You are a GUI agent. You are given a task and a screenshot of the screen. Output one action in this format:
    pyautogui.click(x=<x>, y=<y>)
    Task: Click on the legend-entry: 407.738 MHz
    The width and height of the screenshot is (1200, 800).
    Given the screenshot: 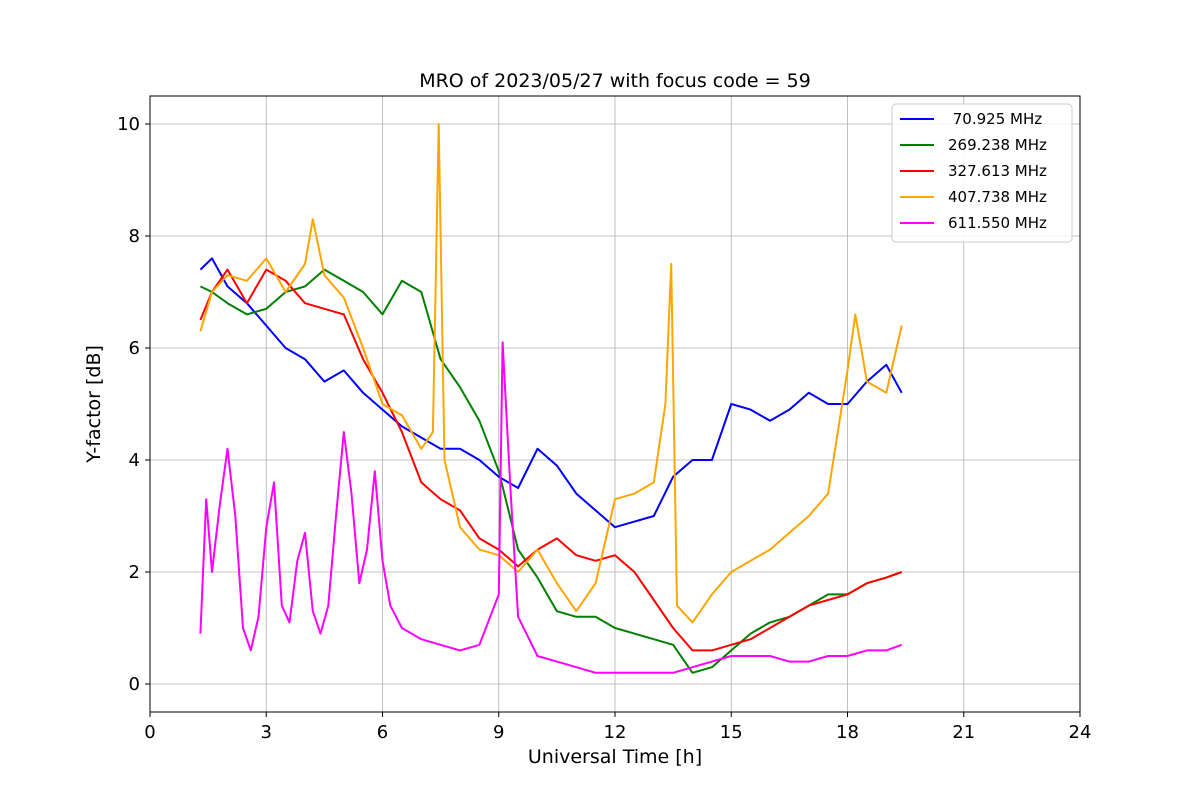 What is the action you would take?
    pyautogui.click(x=997, y=197)
    